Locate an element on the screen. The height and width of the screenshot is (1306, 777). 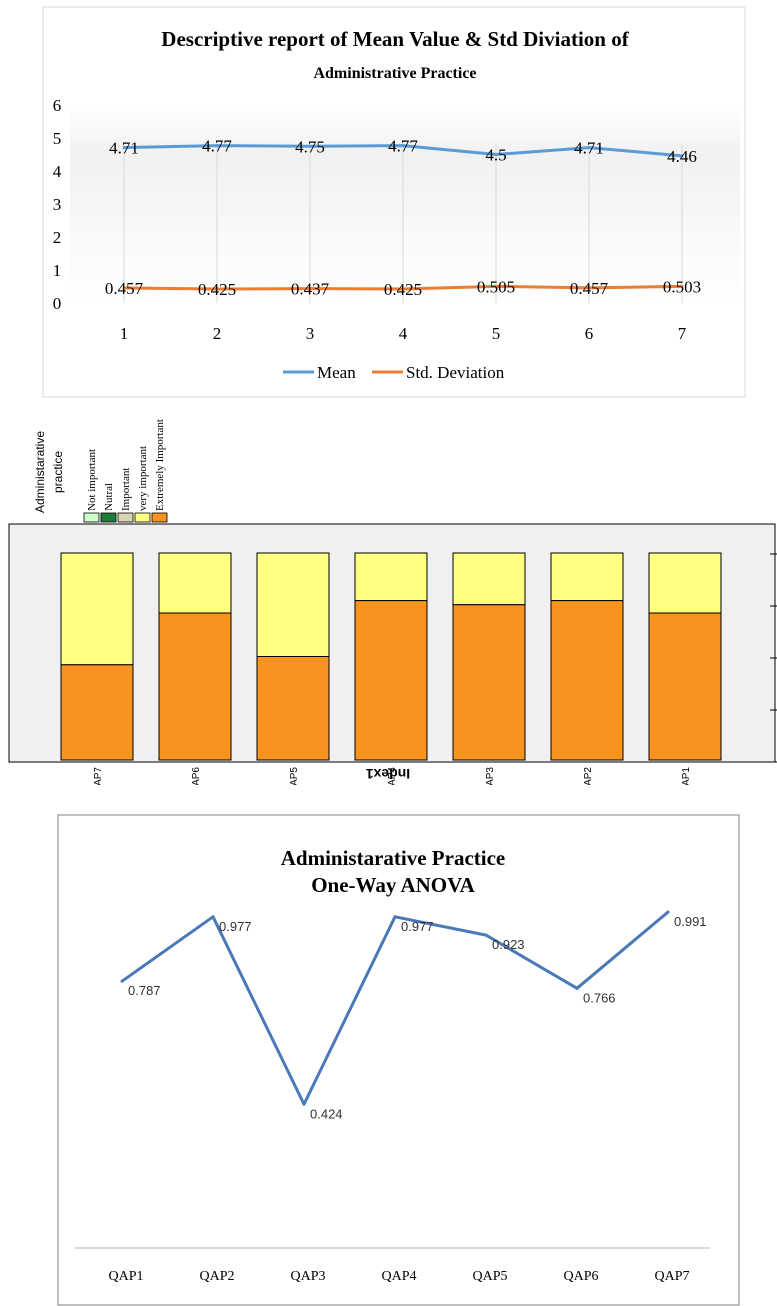
legend-entry-label: very important is located at coordinates (143, 478).